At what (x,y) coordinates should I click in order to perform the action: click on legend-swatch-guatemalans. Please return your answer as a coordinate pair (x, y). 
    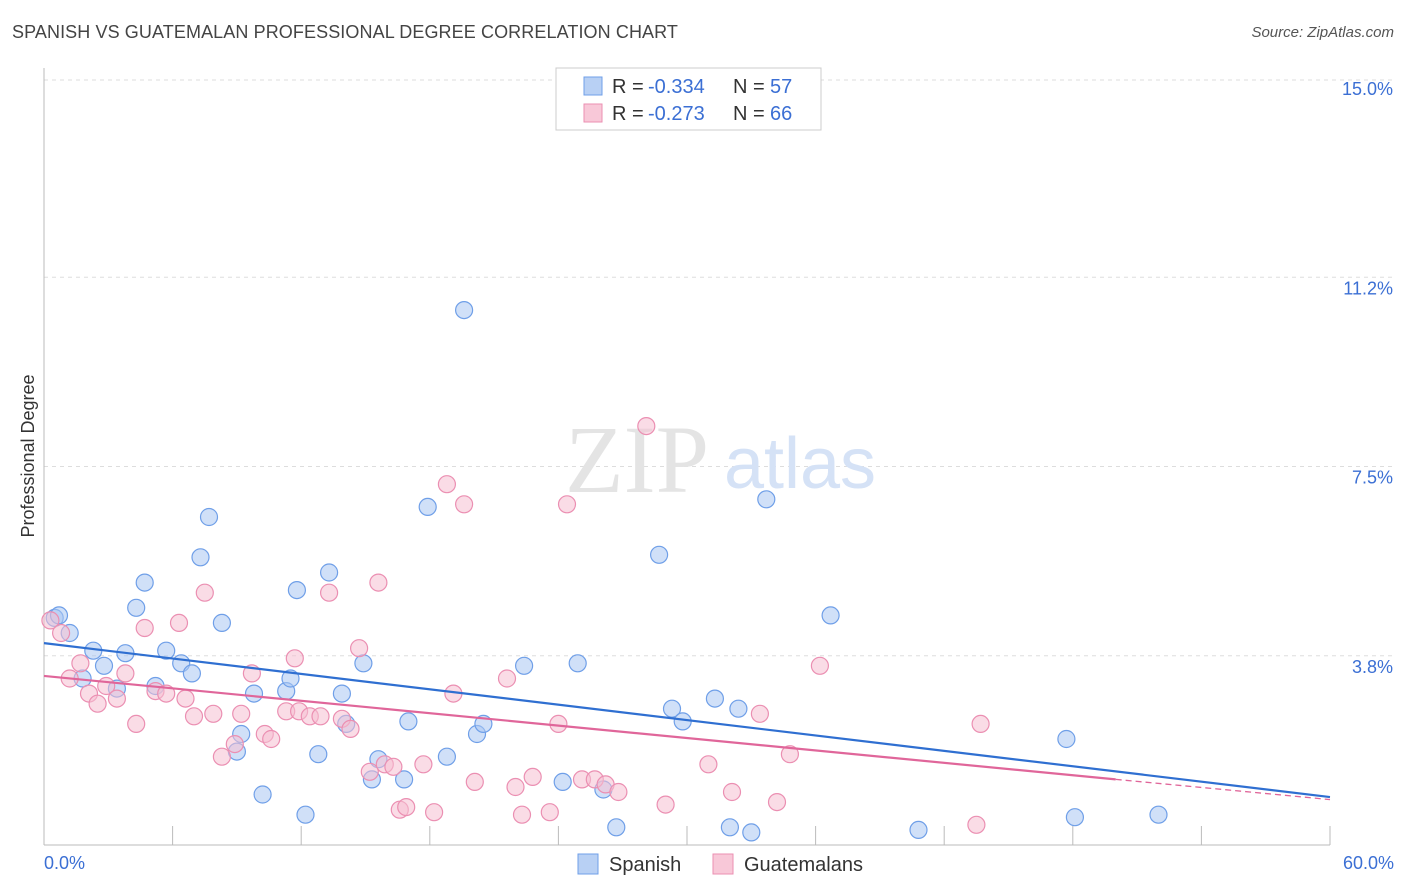
    Looking at the image, I should click on (723, 864).